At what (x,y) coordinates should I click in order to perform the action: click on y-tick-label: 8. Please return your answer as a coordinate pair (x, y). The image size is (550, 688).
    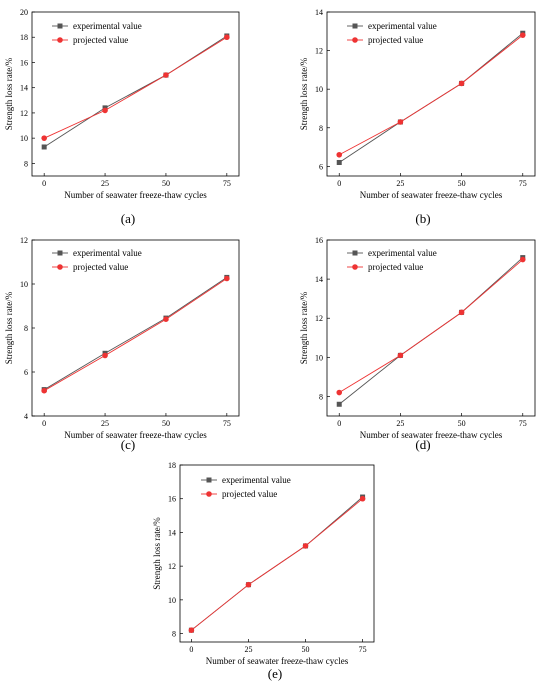
    Looking at the image, I should click on (321, 128).